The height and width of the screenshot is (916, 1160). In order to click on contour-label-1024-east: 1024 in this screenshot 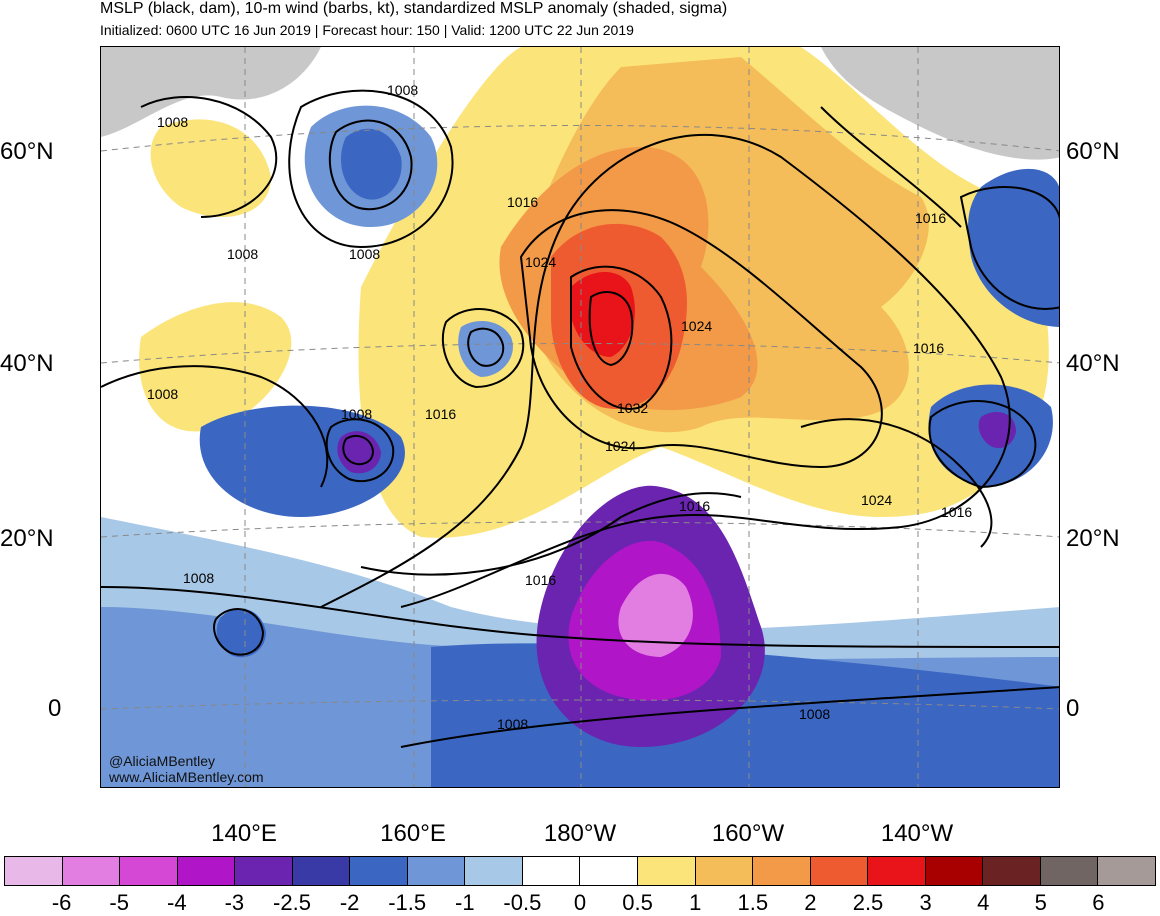, I will do `click(876, 500)`.